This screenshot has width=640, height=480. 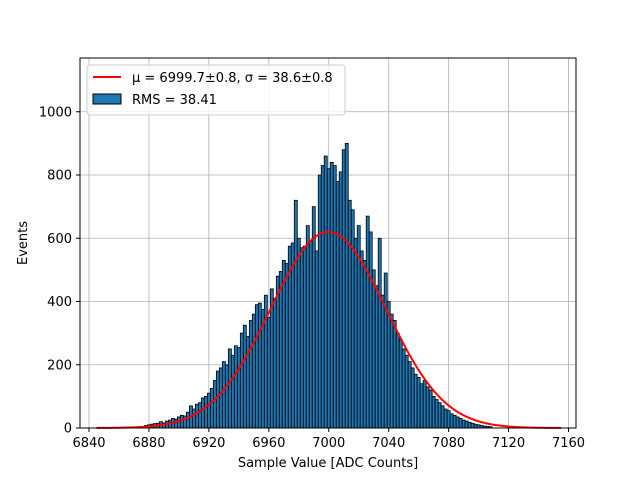 I want to click on x-tick-label: 6840, so click(x=88, y=443).